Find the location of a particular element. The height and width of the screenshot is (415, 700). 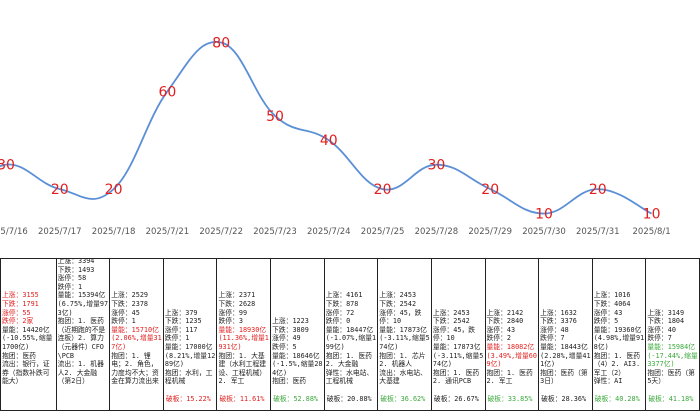

stats-line: 下跌：4064 is located at coordinates (612, 304).